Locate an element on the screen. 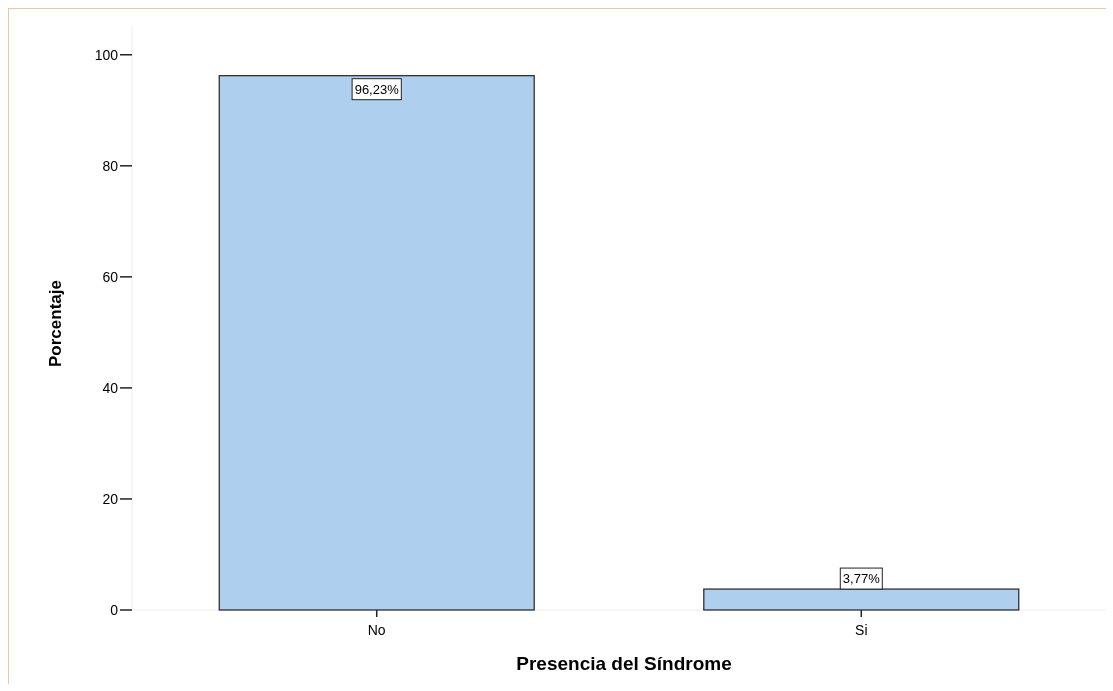 Image resolution: width=1113 pixels, height=691 pixels. y-axis-title: Porcentaje is located at coordinates (55, 323).